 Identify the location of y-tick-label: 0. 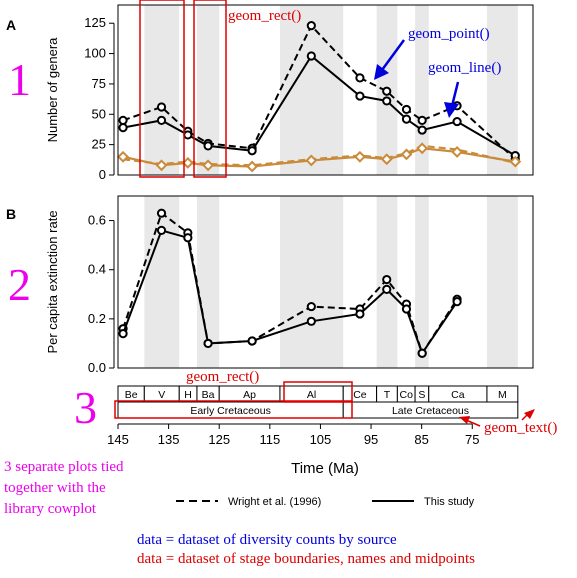
(102, 174).